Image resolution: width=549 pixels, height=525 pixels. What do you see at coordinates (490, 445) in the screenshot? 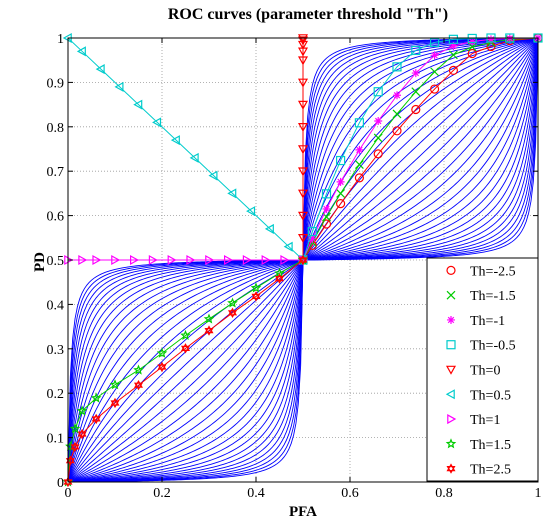
I see `legend-entry: Th=1.5` at bounding box center [490, 445].